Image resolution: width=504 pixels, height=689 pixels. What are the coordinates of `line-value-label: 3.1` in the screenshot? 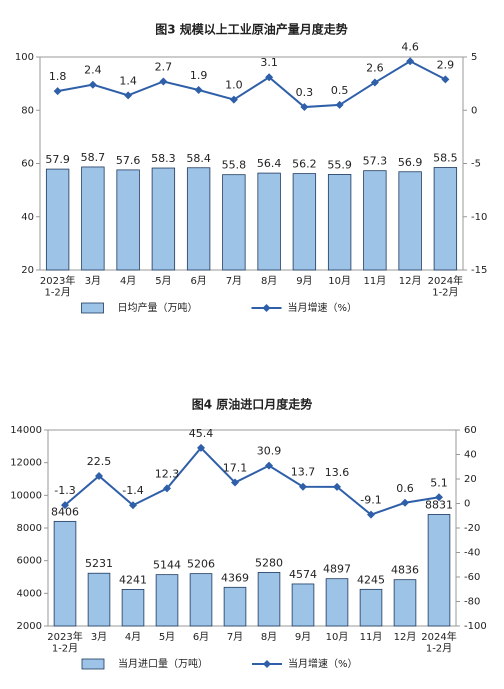 It's located at (269, 62).